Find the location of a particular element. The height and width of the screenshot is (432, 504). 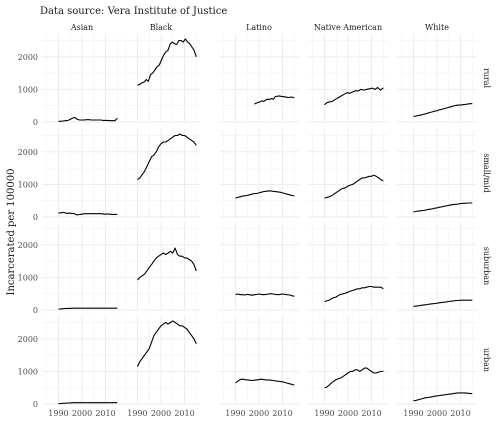

panel-urban-white: 1990 2000 2010 is located at coordinates (437, 367).